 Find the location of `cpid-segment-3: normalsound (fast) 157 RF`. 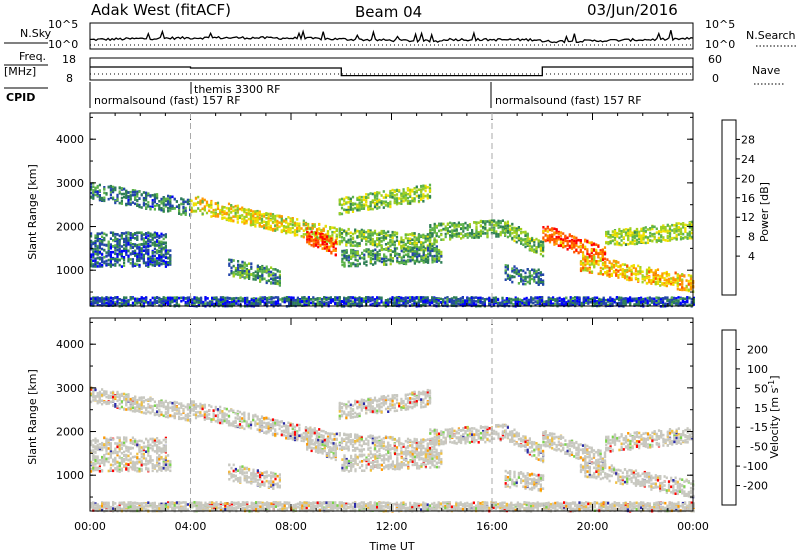

cpid-segment-3: normalsound (fast) 157 RF is located at coordinates (568, 100).